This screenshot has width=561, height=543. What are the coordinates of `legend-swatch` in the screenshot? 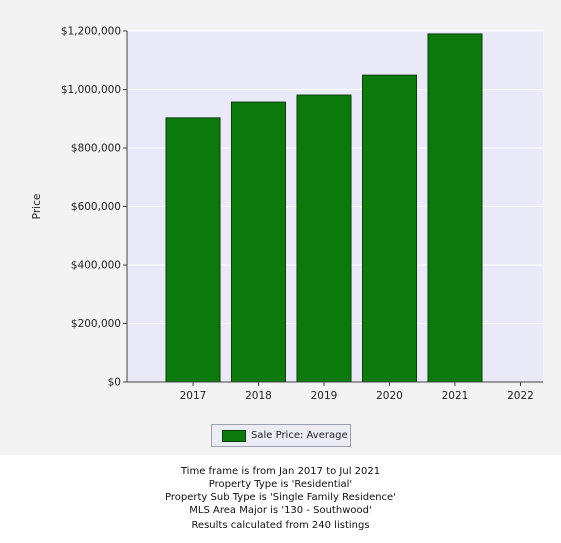 It's located at (234, 435).